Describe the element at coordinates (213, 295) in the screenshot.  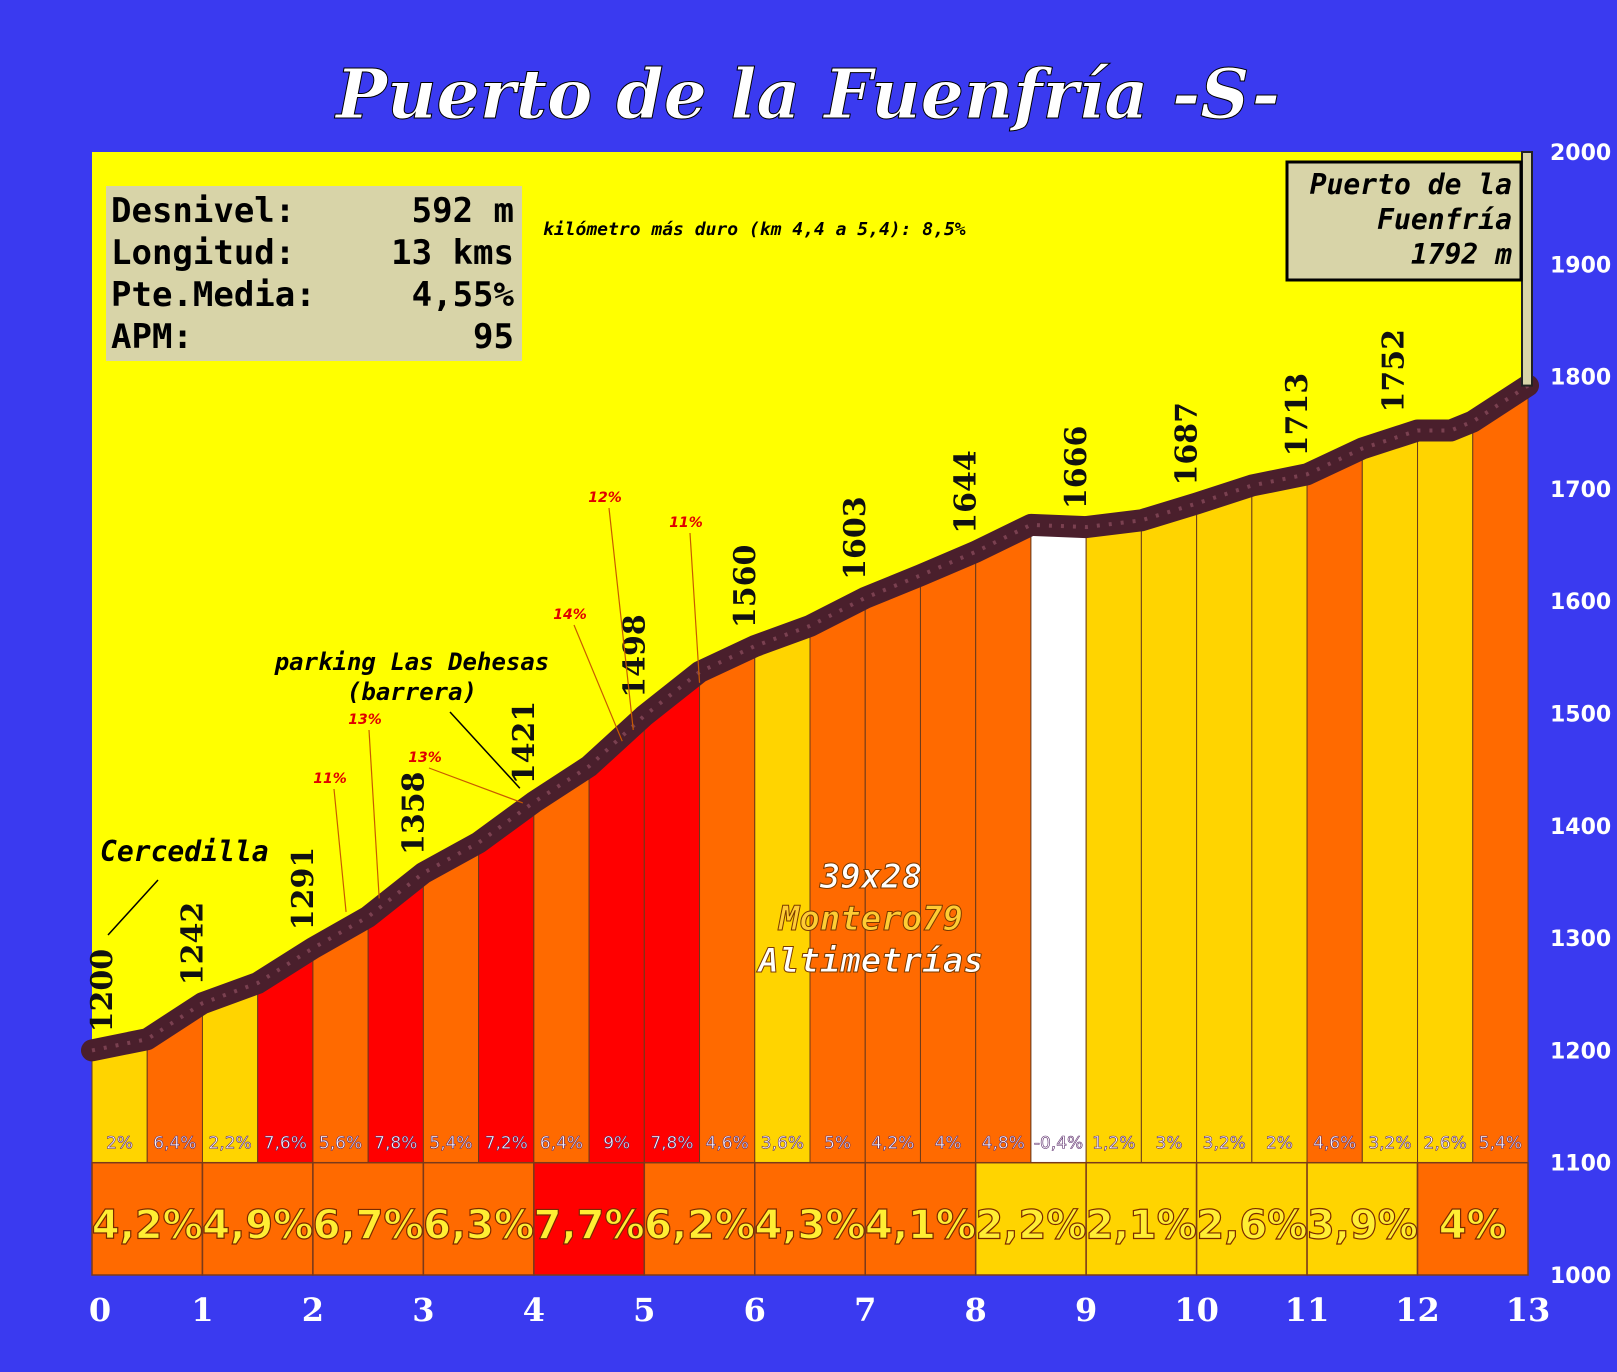
I see `stat-label: Pte.Media:` at that location.